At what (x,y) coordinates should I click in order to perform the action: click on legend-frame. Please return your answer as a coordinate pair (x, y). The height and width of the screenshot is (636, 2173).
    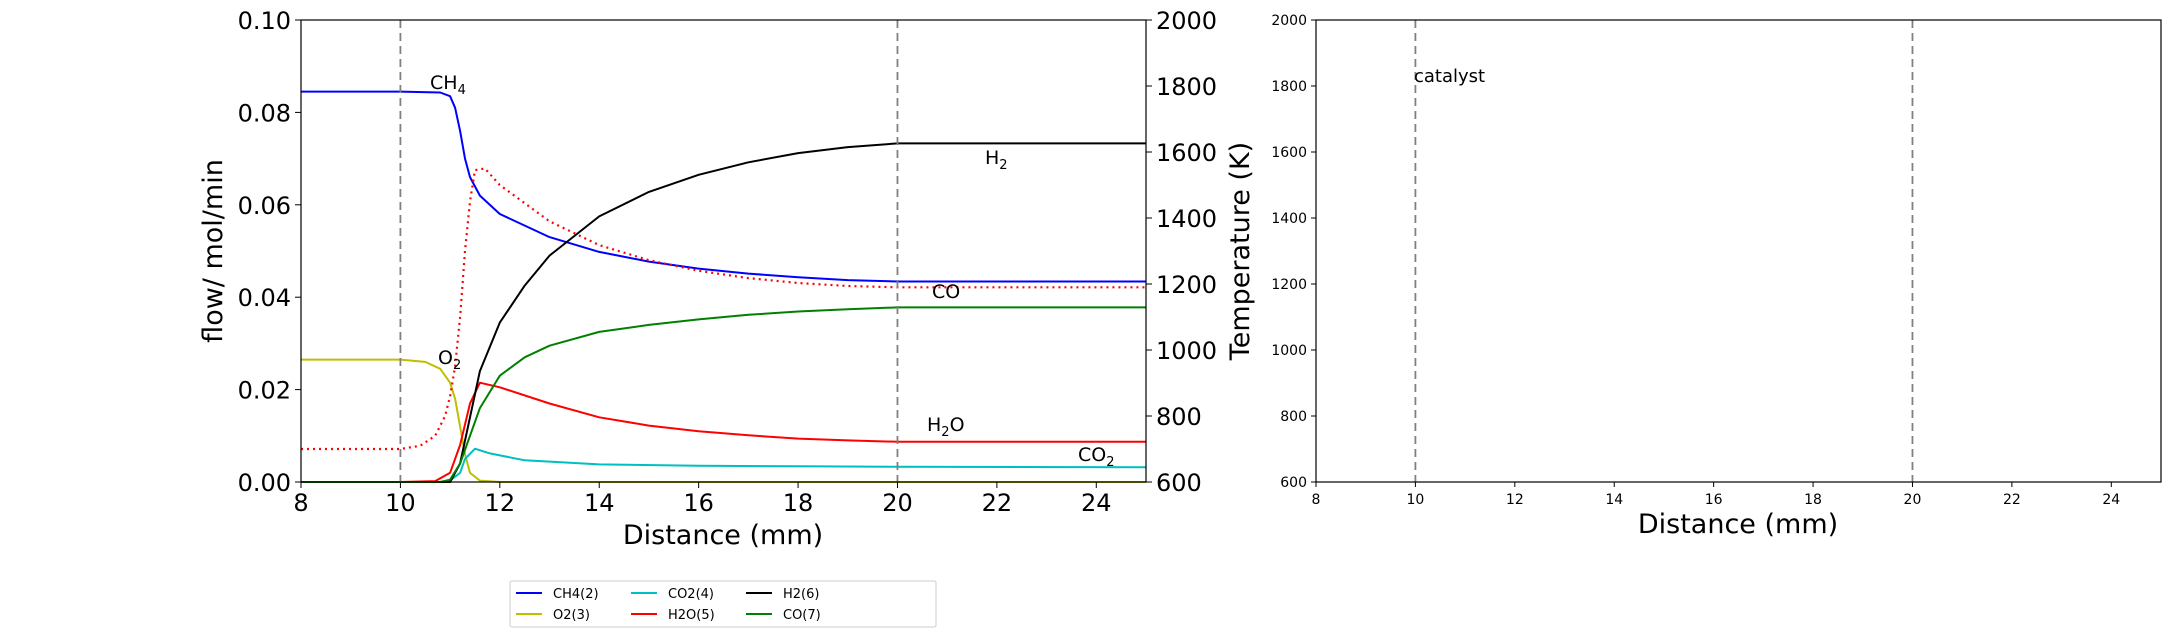
    Looking at the image, I should click on (723, 604).